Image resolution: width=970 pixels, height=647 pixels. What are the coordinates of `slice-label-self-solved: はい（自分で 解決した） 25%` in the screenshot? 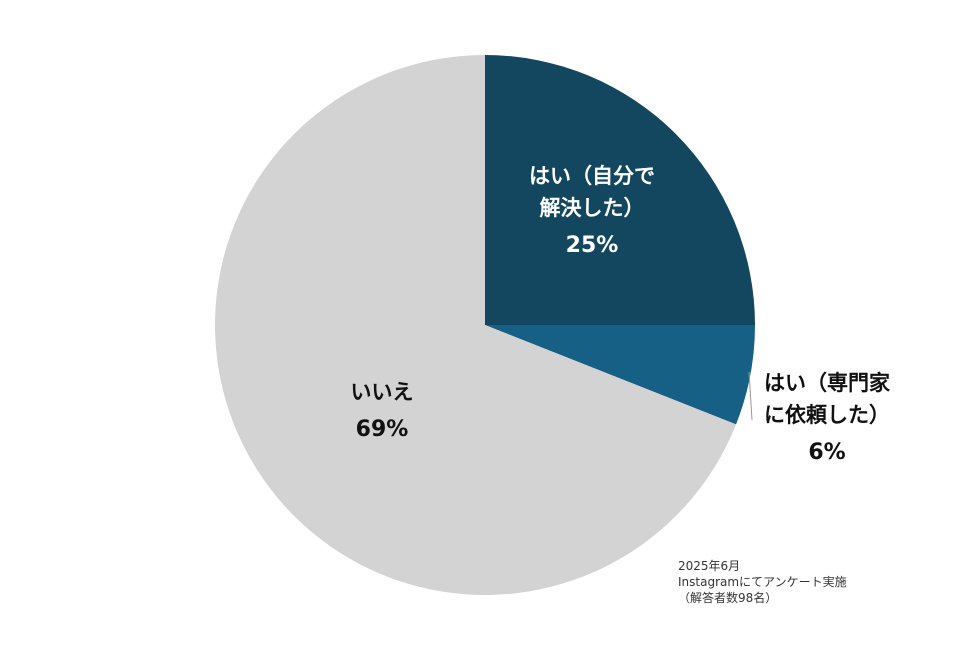 It's located at (592, 211).